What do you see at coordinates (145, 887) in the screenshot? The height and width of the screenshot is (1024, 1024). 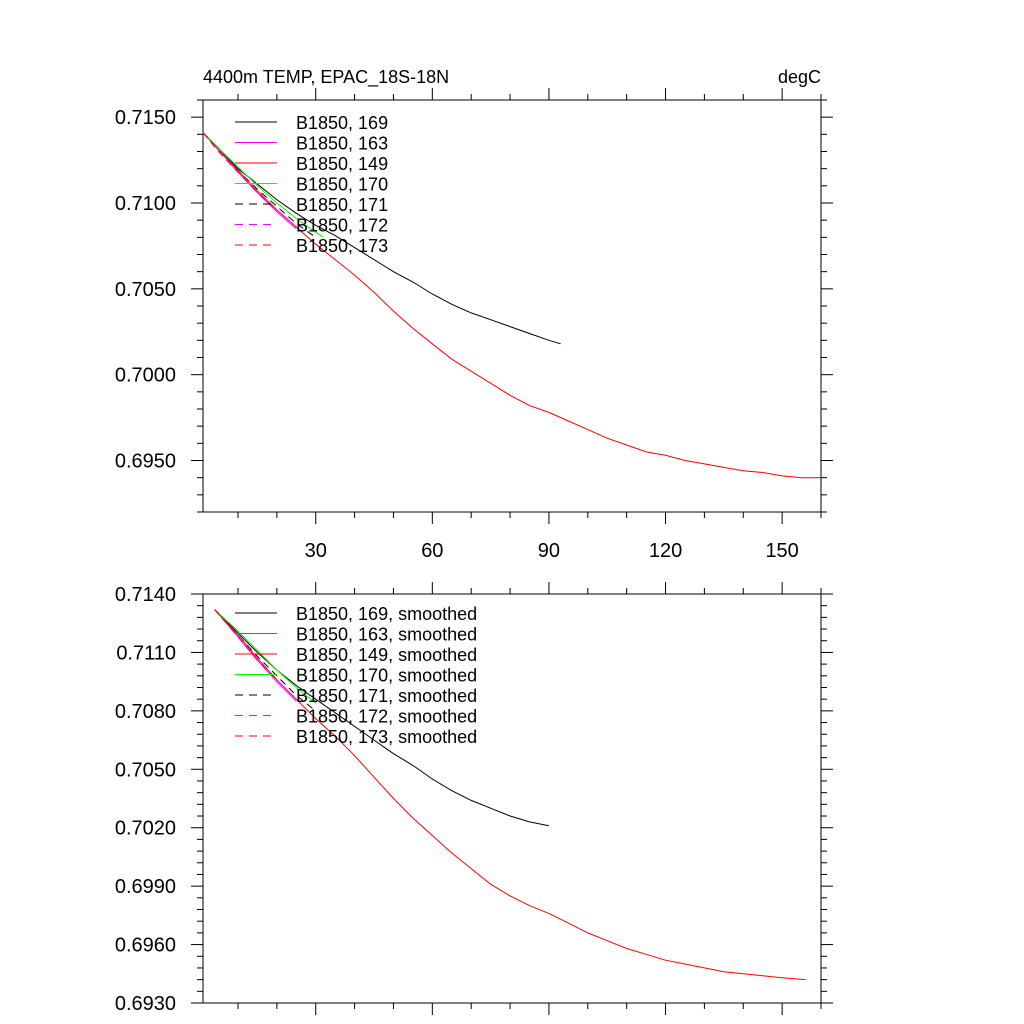 I see `y-tick-label: 0.6990` at bounding box center [145, 887].